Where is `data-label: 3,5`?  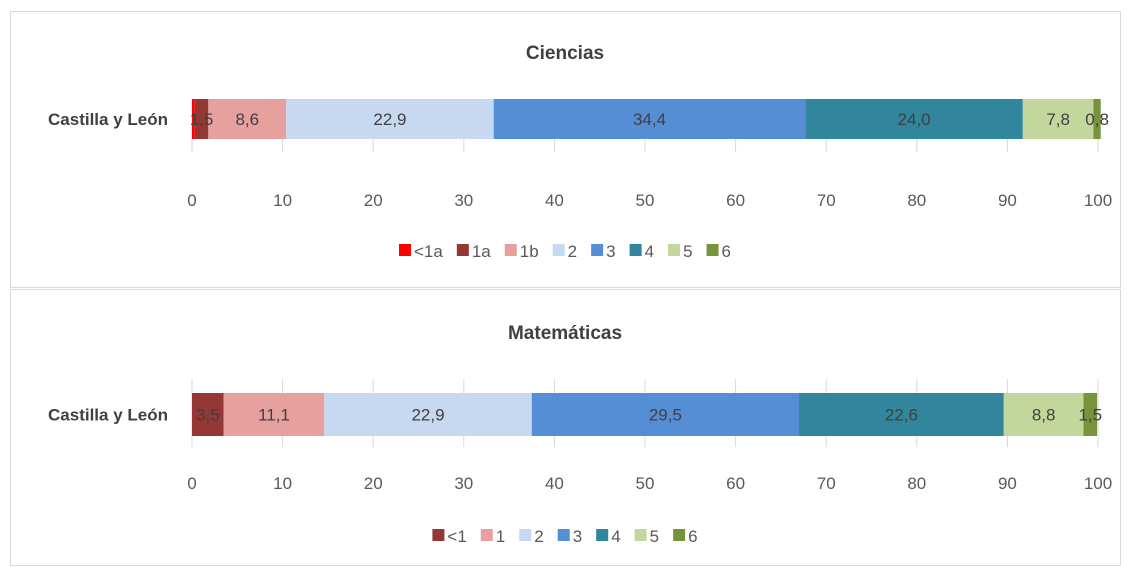 data-label: 3,5 is located at coordinates (208, 415).